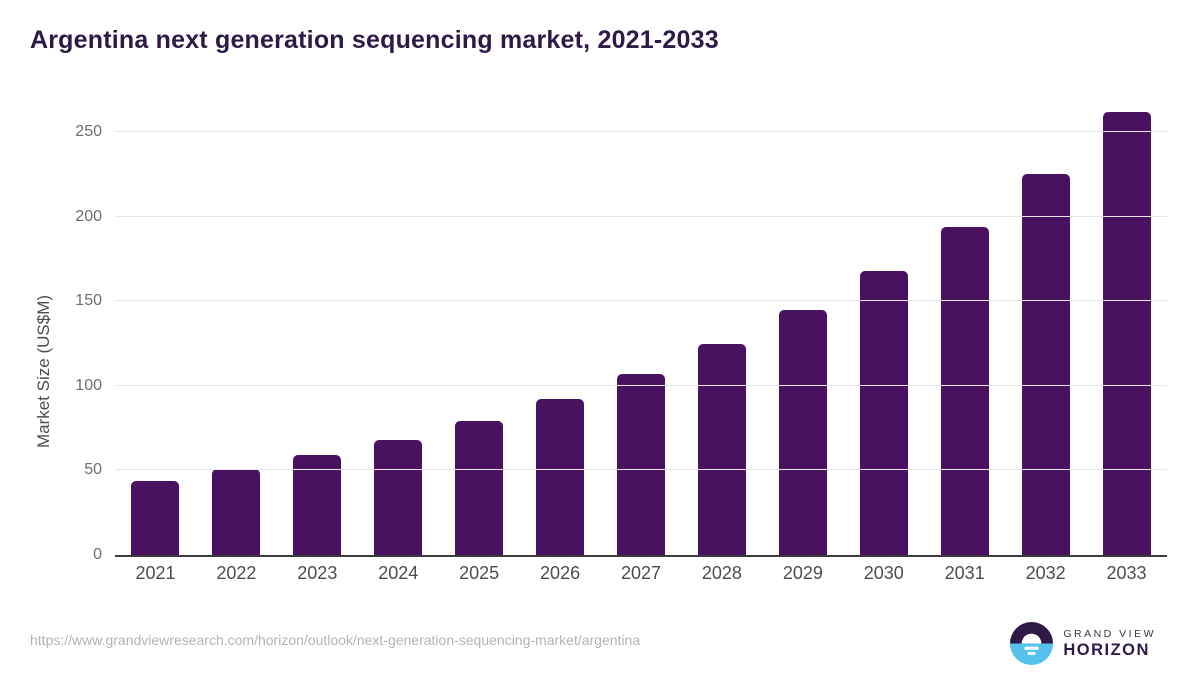 The height and width of the screenshot is (675, 1200). I want to click on x-tick-label: 2029, so click(802, 573).